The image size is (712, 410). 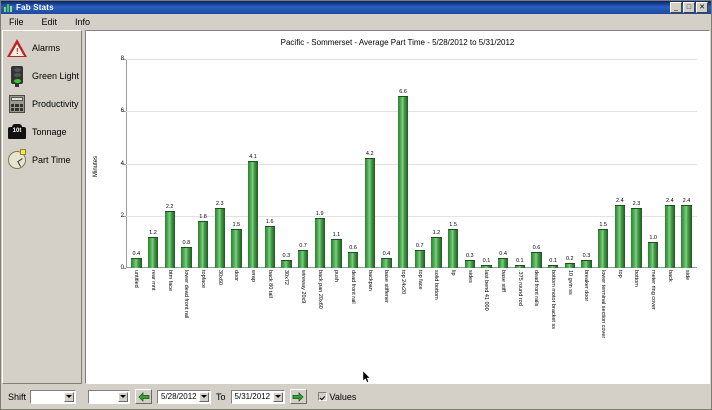 What do you see at coordinates (49, 21) in the screenshot?
I see `menu-item-edit: Edit` at bounding box center [49, 21].